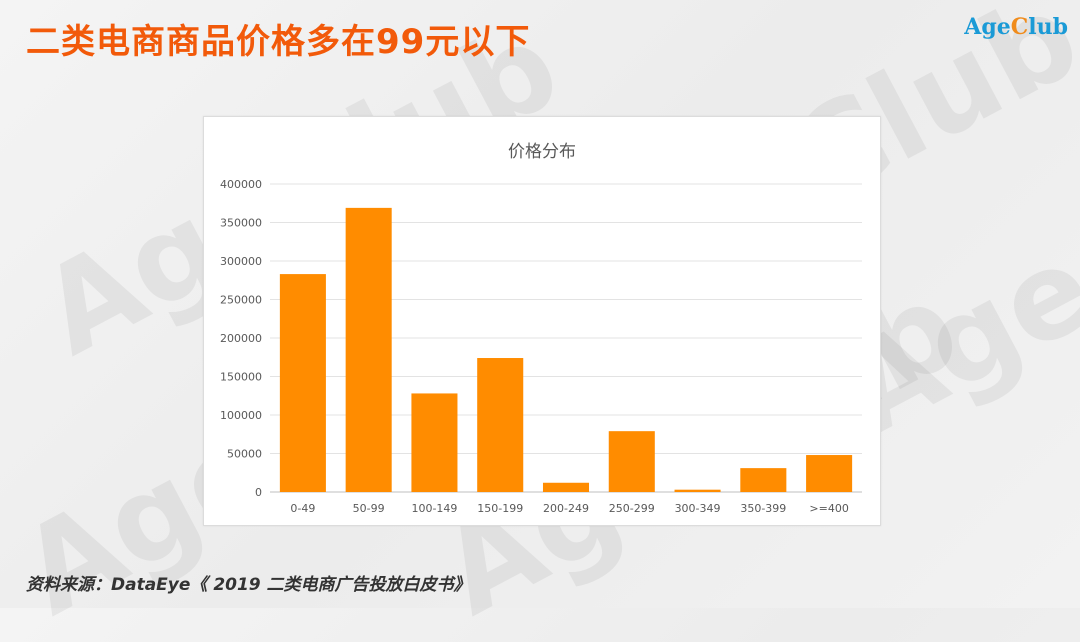  I want to click on x-tick-label: 0-49, so click(302, 508).